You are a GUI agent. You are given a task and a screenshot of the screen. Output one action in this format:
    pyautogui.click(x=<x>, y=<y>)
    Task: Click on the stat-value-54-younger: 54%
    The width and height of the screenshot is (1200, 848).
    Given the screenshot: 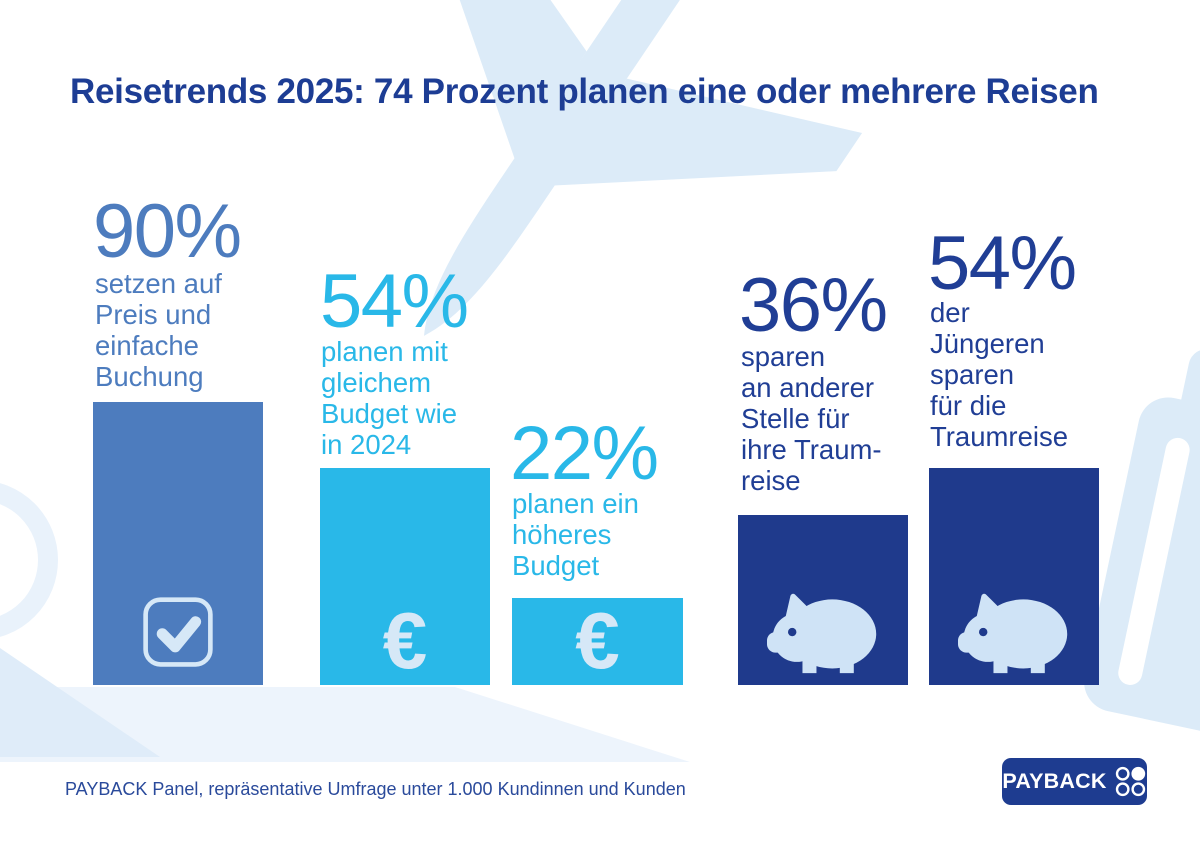 What is the action you would take?
    pyautogui.click(x=1002, y=263)
    